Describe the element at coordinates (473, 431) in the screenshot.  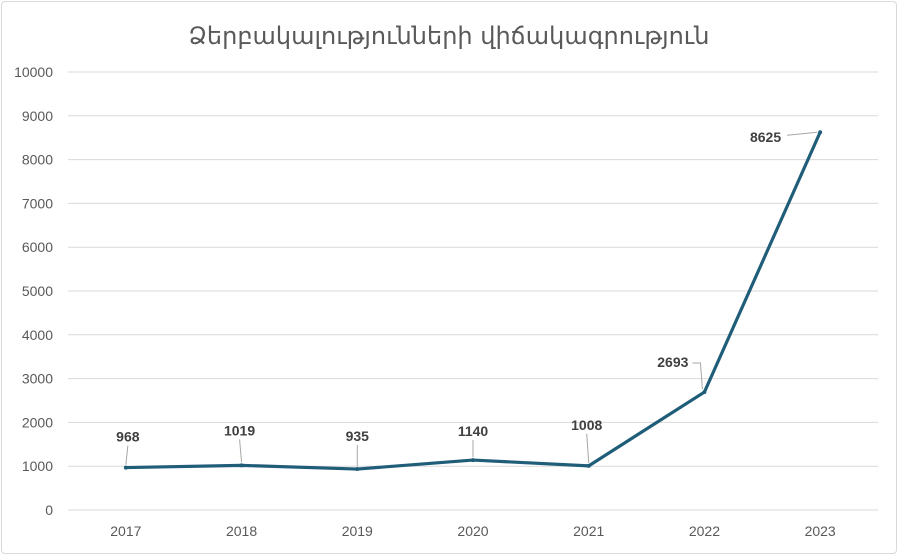
I see `data-label: 1140` at that location.